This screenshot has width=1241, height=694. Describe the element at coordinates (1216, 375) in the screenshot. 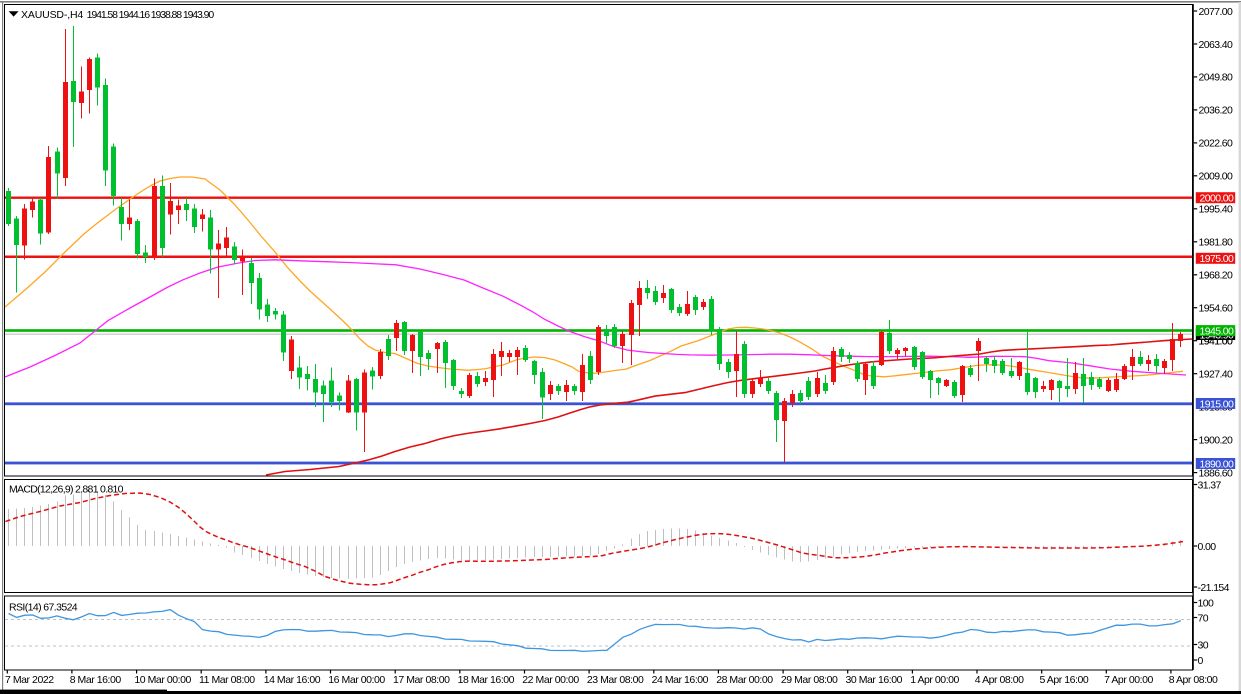

I see `svg-text: 1927.40` at that location.